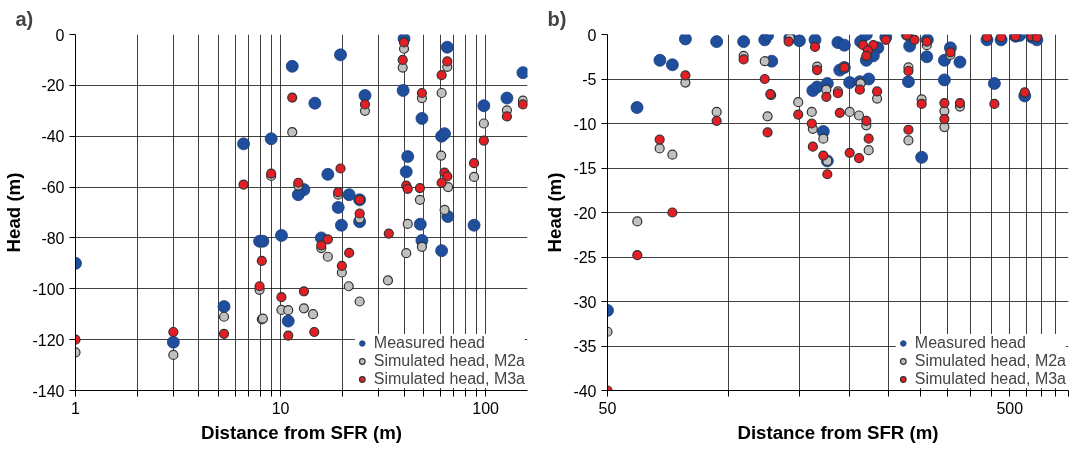  What do you see at coordinates (24, 18) in the screenshot?
I see `chart-title: a)` at bounding box center [24, 18].